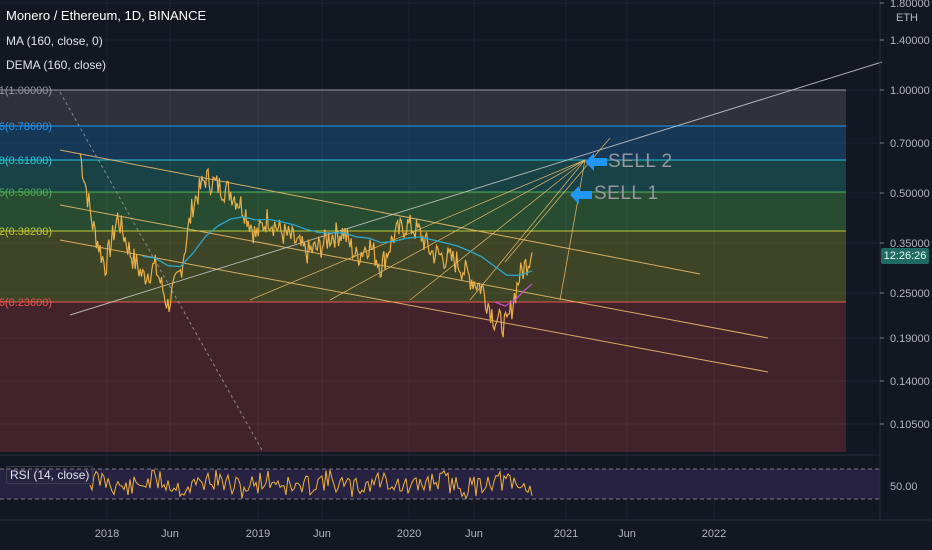 The width and height of the screenshot is (932, 550). What do you see at coordinates (910, 382) in the screenshot?
I see `price-tick-label: 0.14000` at bounding box center [910, 382].